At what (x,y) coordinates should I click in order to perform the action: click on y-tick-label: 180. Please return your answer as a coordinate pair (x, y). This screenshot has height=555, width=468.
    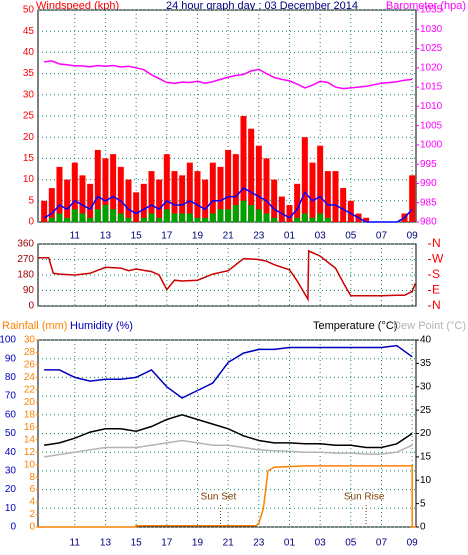
    Looking at the image, I should click on (25, 275).